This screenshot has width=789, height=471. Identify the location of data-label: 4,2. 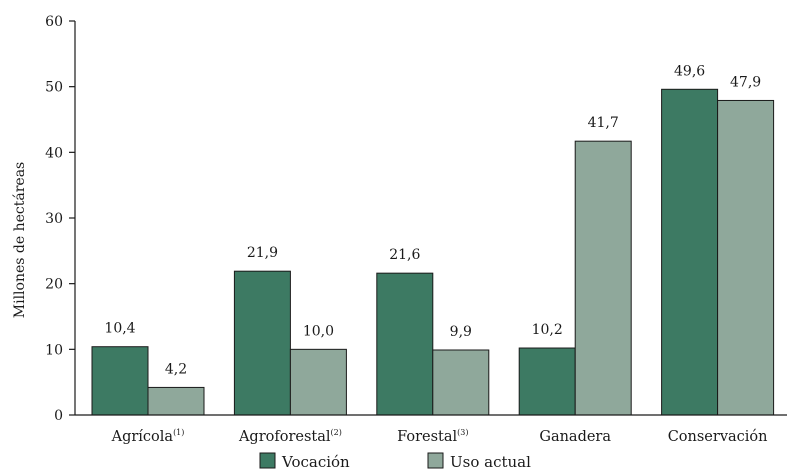
(176, 369).